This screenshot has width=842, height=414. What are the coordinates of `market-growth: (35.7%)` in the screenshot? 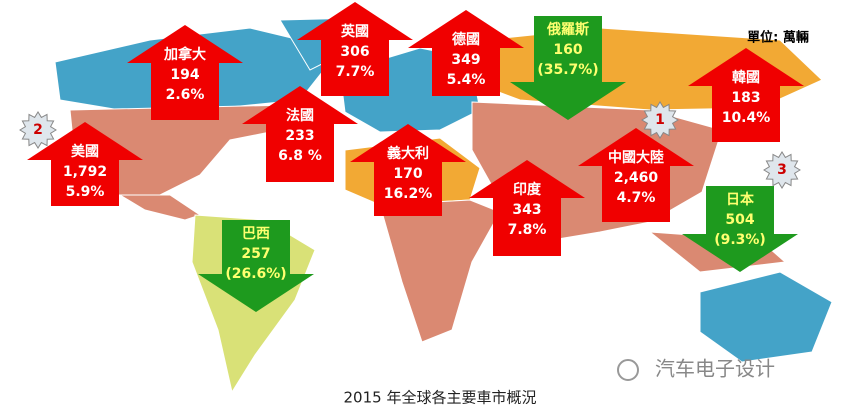 It's located at (567, 70).